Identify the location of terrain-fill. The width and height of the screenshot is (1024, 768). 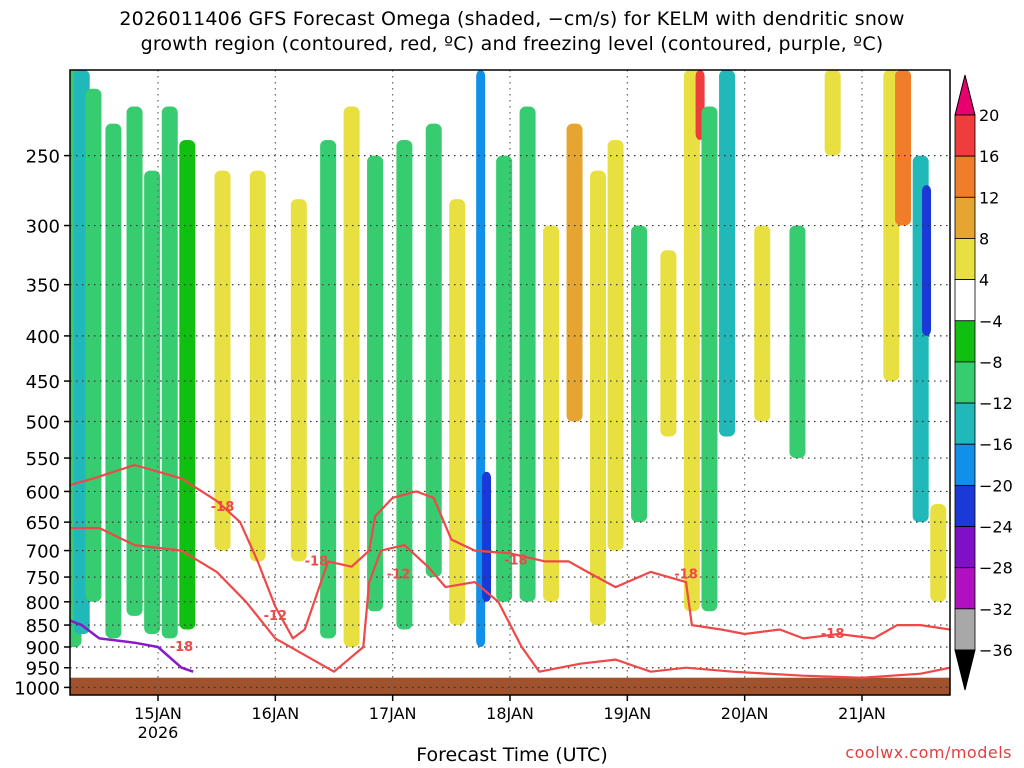
(510, 686).